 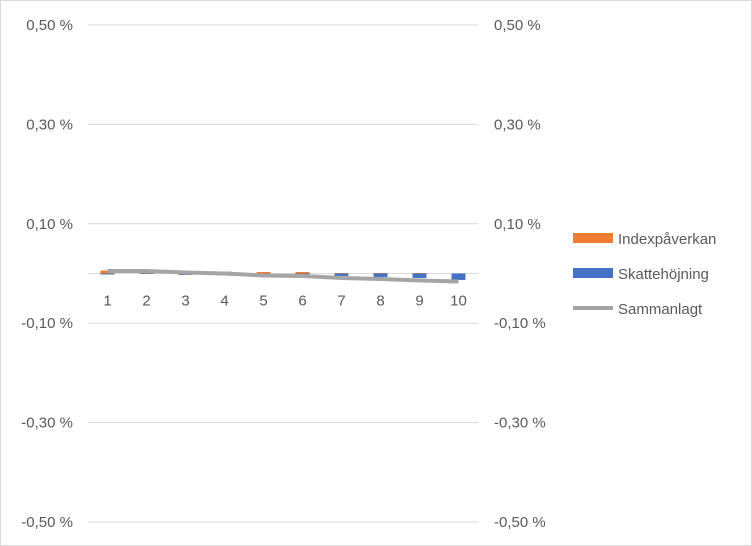 I want to click on x-tick-label: 10, so click(x=458, y=301).